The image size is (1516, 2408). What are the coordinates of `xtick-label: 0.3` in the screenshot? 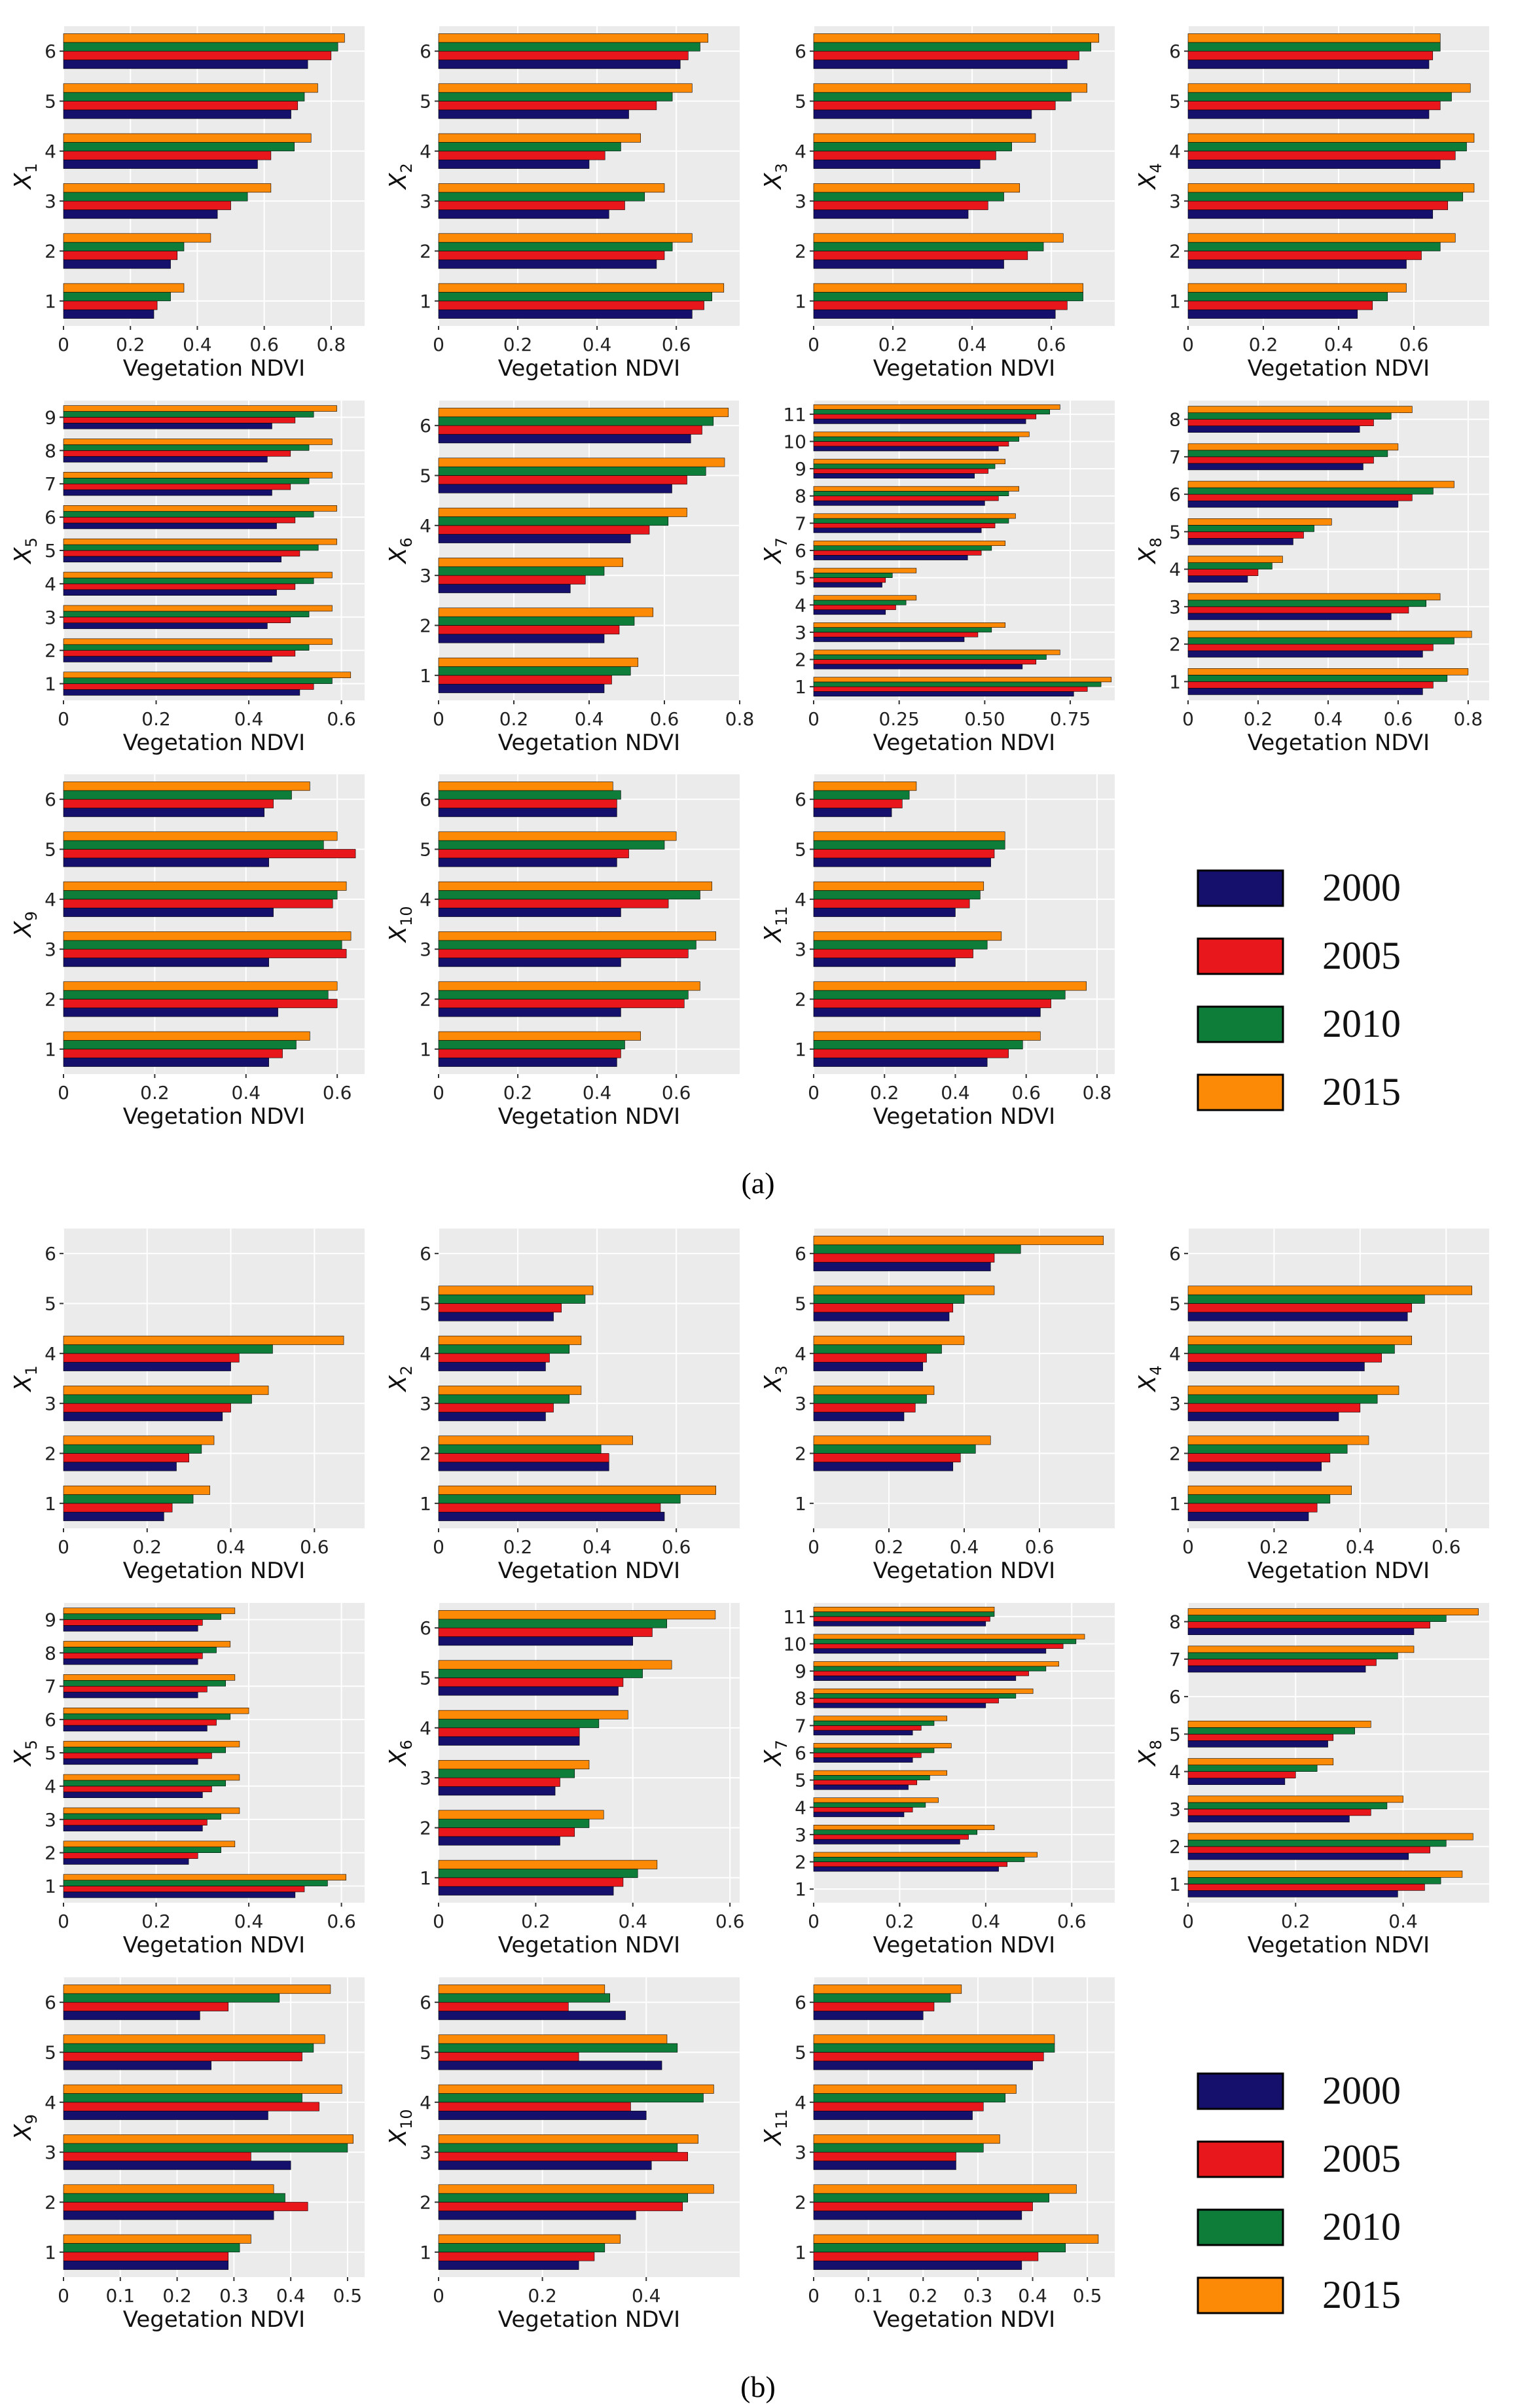 It's located at (978, 2296).